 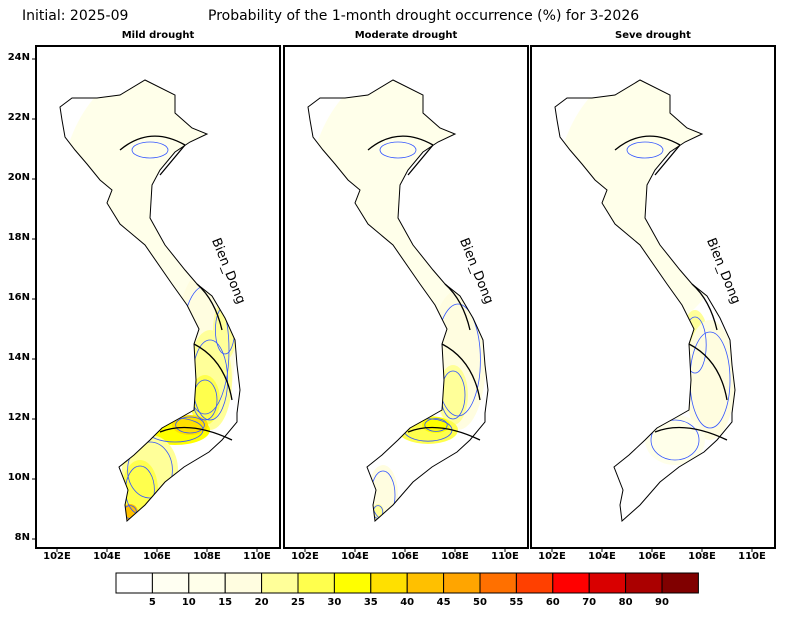 What do you see at coordinates (298, 602) in the screenshot?
I see `colorbar-label: 25` at bounding box center [298, 602].